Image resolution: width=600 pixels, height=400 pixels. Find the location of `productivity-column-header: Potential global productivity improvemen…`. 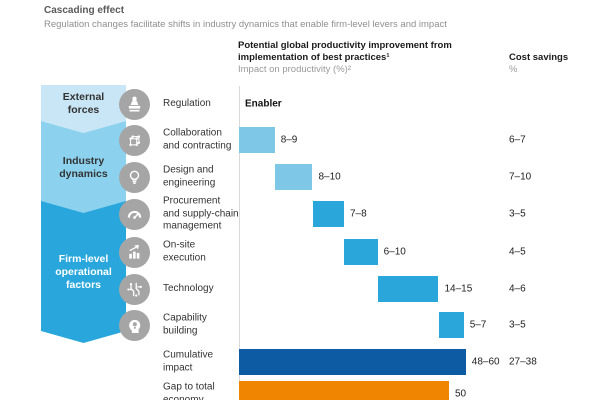

productivity-column-header: Potential global productivity improvemen… is located at coordinates (358, 58).